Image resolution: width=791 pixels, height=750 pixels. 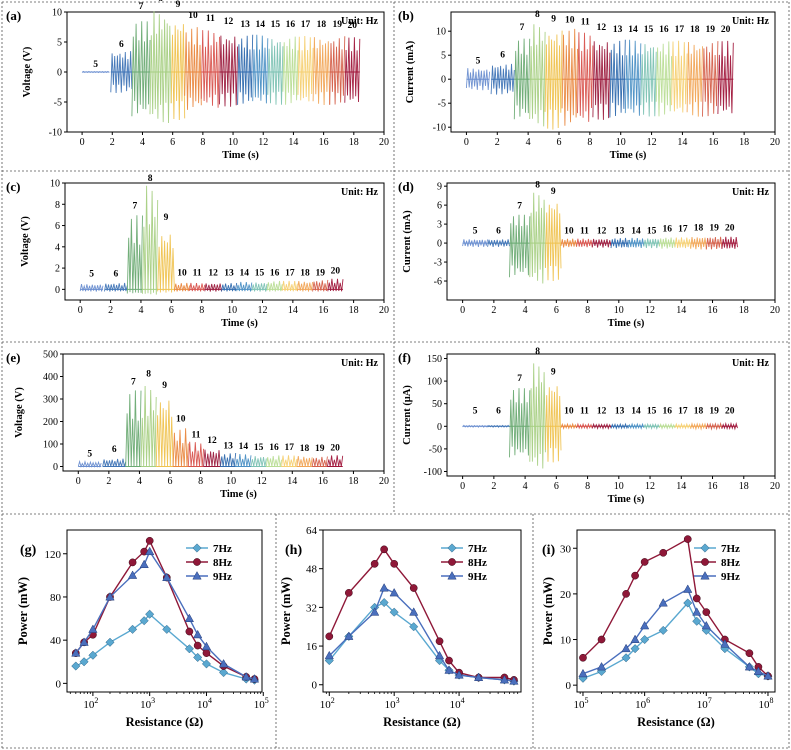 What do you see at coordinates (434, 382) in the screenshot?
I see `y-tick-label: 100` at bounding box center [434, 382].